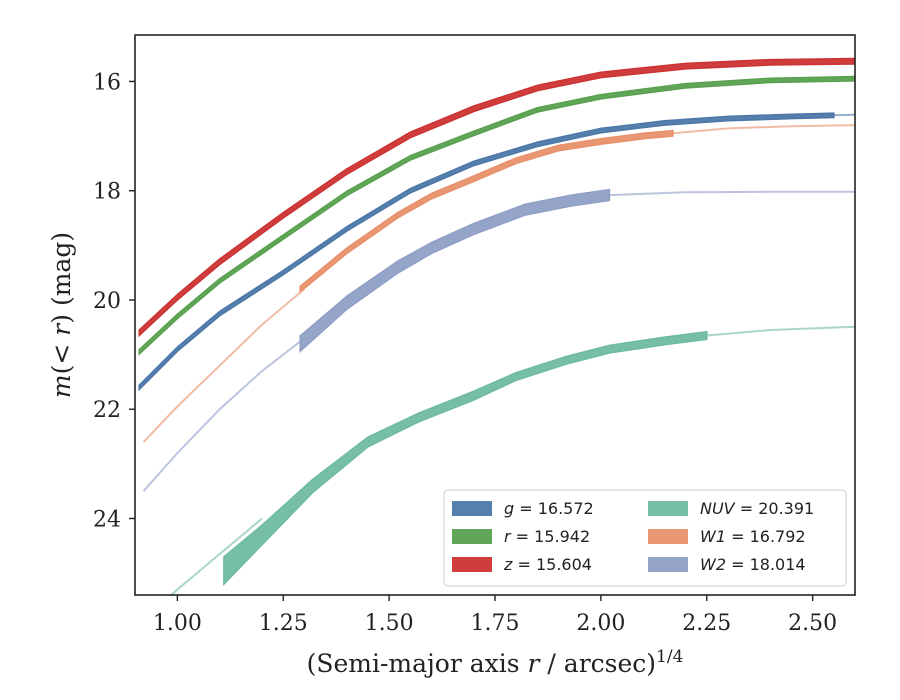 This screenshot has height=700, width=900. What do you see at coordinates (107, 410) in the screenshot?
I see `y-tick-label: 22` at bounding box center [107, 410].